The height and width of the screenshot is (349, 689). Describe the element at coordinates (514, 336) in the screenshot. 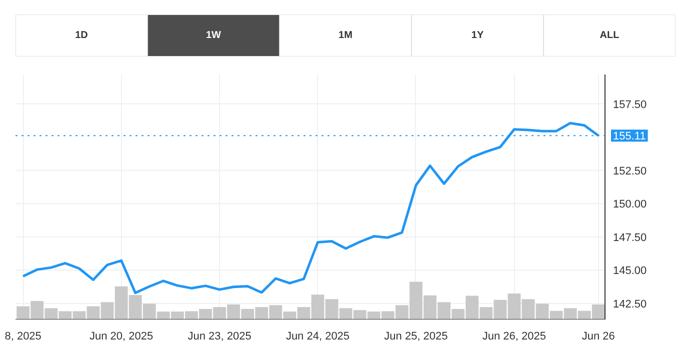

I see `x-tick-label: Jun 26, 2025` at that location.